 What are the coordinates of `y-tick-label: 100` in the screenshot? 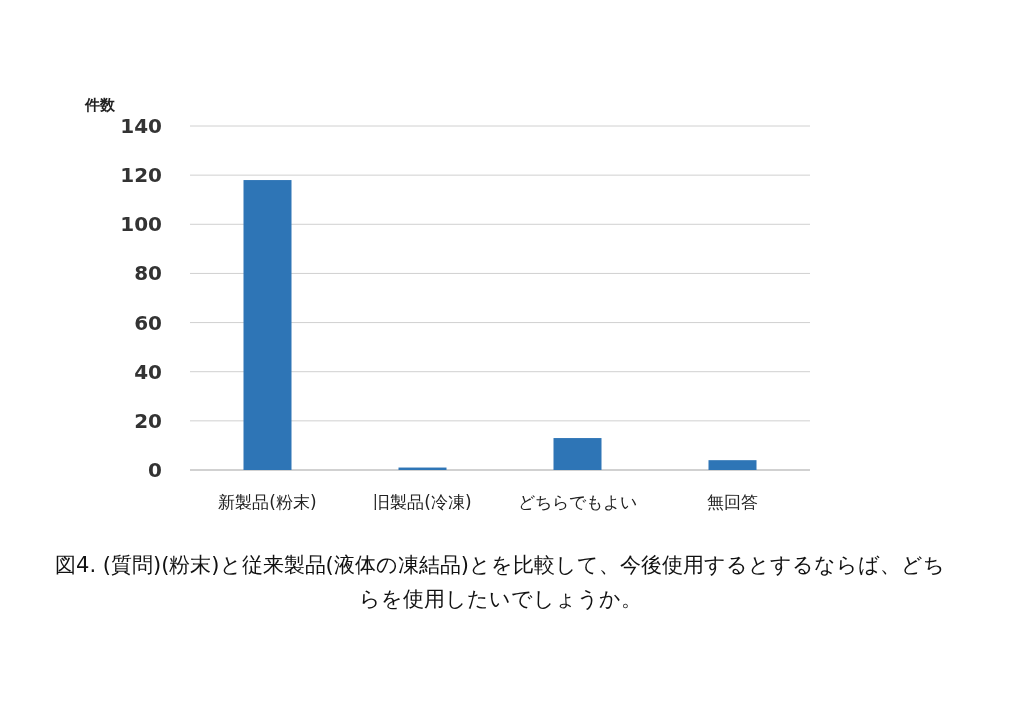 It's located at (141, 224).